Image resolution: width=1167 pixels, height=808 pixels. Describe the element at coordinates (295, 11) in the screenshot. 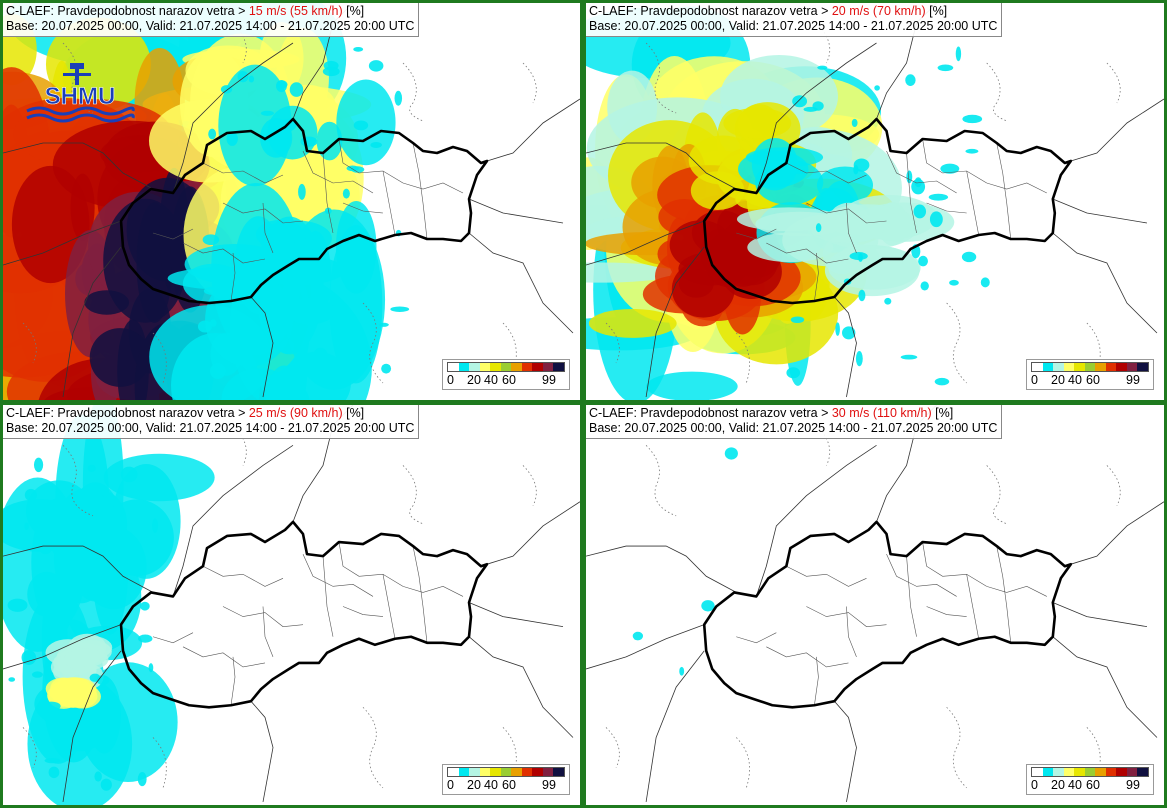

I see `threshold-value: 15 m/s (55 km/h)` at that location.